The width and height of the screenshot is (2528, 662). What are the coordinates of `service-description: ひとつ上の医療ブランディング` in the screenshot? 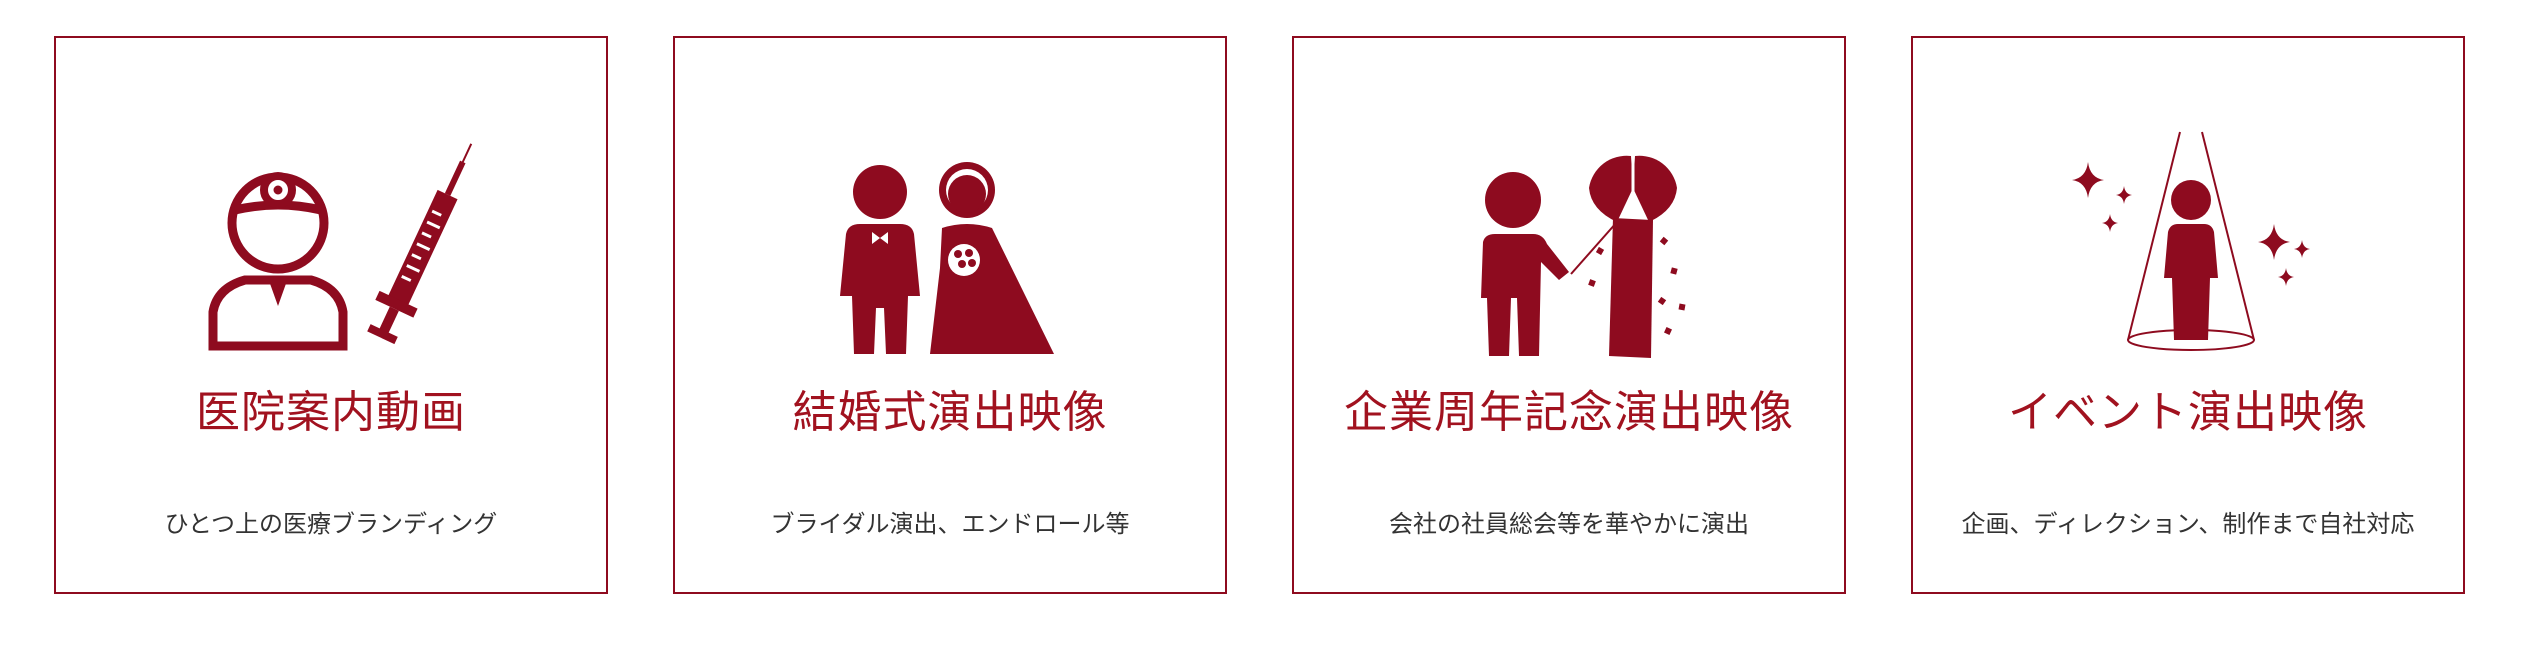 It's located at (331, 524).